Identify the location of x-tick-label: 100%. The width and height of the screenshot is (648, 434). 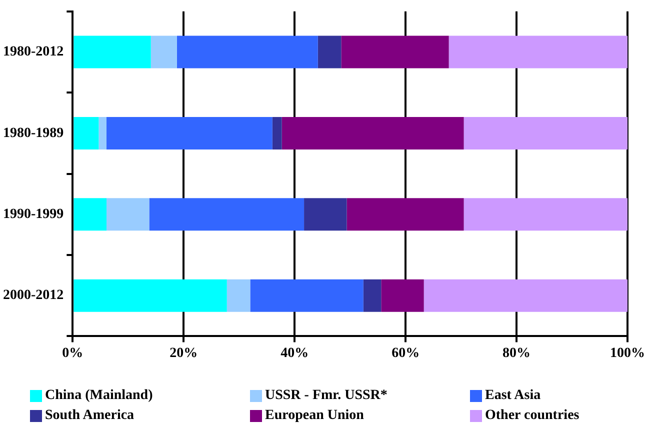
(627, 354).